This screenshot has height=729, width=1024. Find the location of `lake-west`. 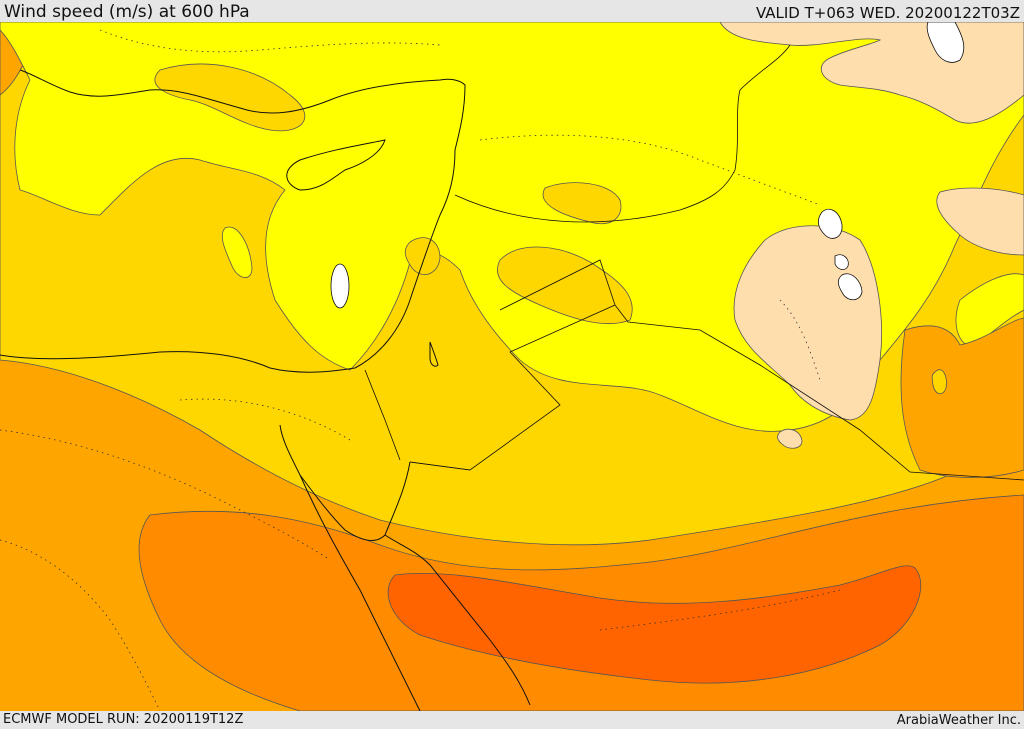

lake-west is located at coordinates (340, 286).